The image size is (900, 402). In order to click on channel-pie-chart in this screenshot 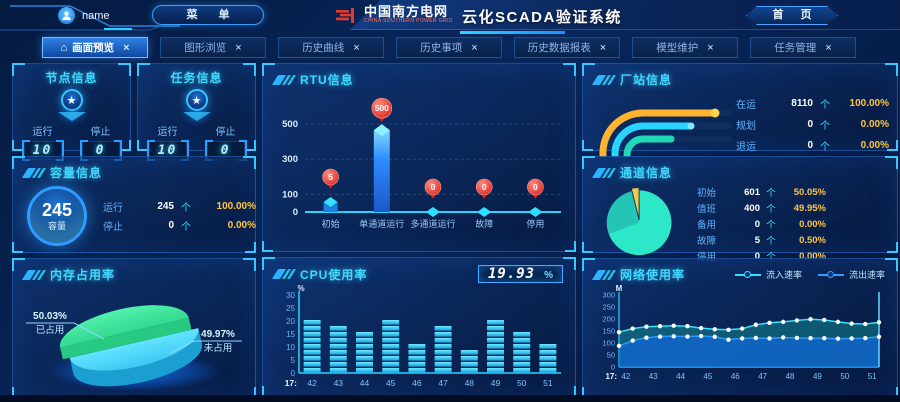, I will do `click(639, 221)`.